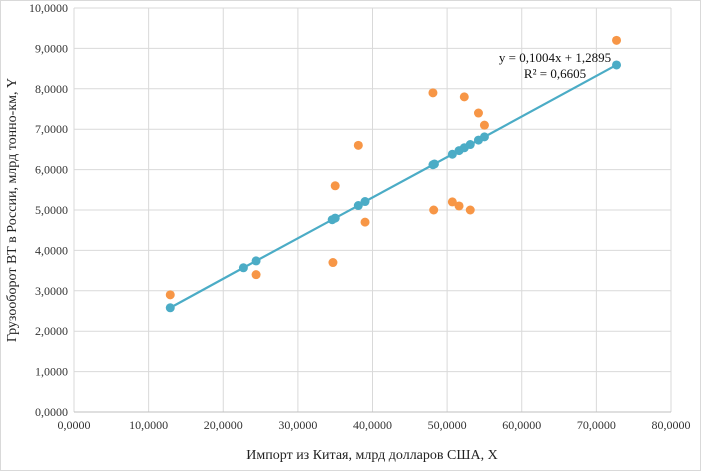  Describe the element at coordinates (51, 48) in the screenshot. I see `y-tick-label: 9,0000` at that location.